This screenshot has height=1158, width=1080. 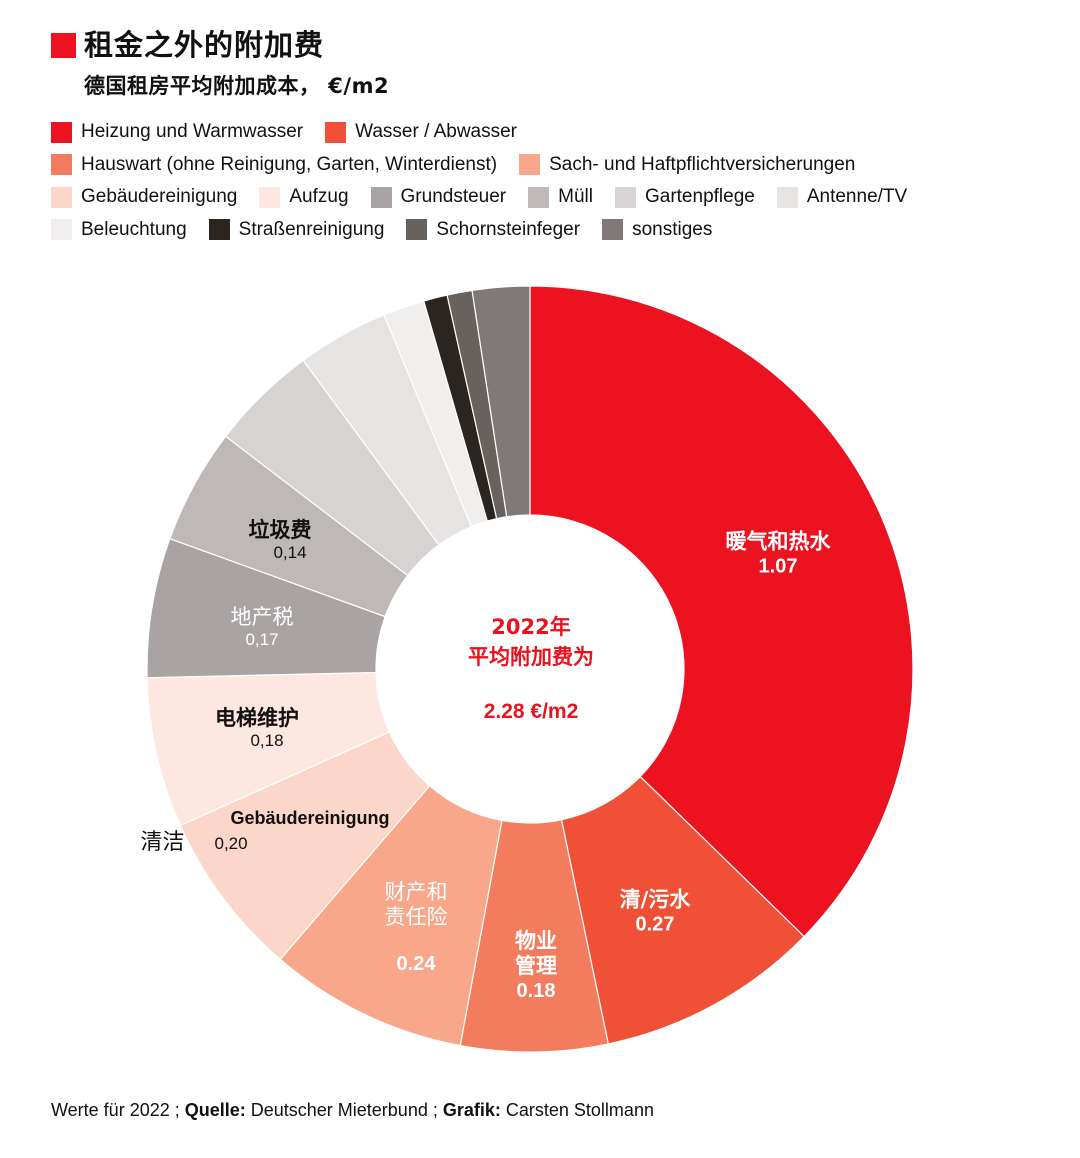 I want to click on slice-label-grundsteuer: 地产税 0,17, so click(x=262, y=628).